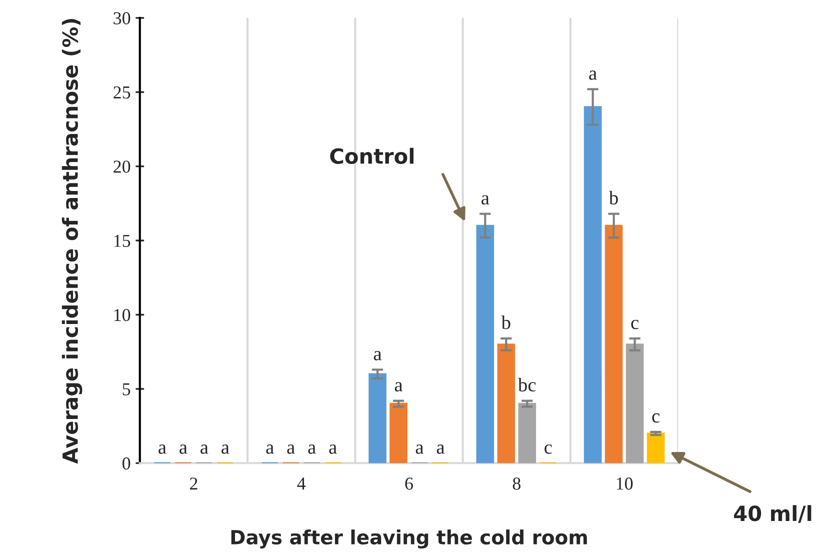  What do you see at coordinates (372, 156) in the screenshot?
I see `annotation: Control` at bounding box center [372, 156].